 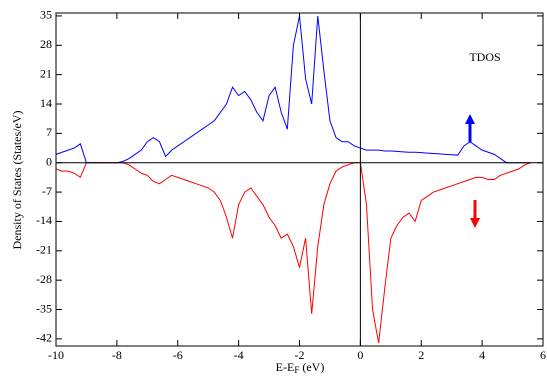 What do you see at coordinates (44, 250) in the screenshot?
I see `y-tick-label: -21` at bounding box center [44, 250].